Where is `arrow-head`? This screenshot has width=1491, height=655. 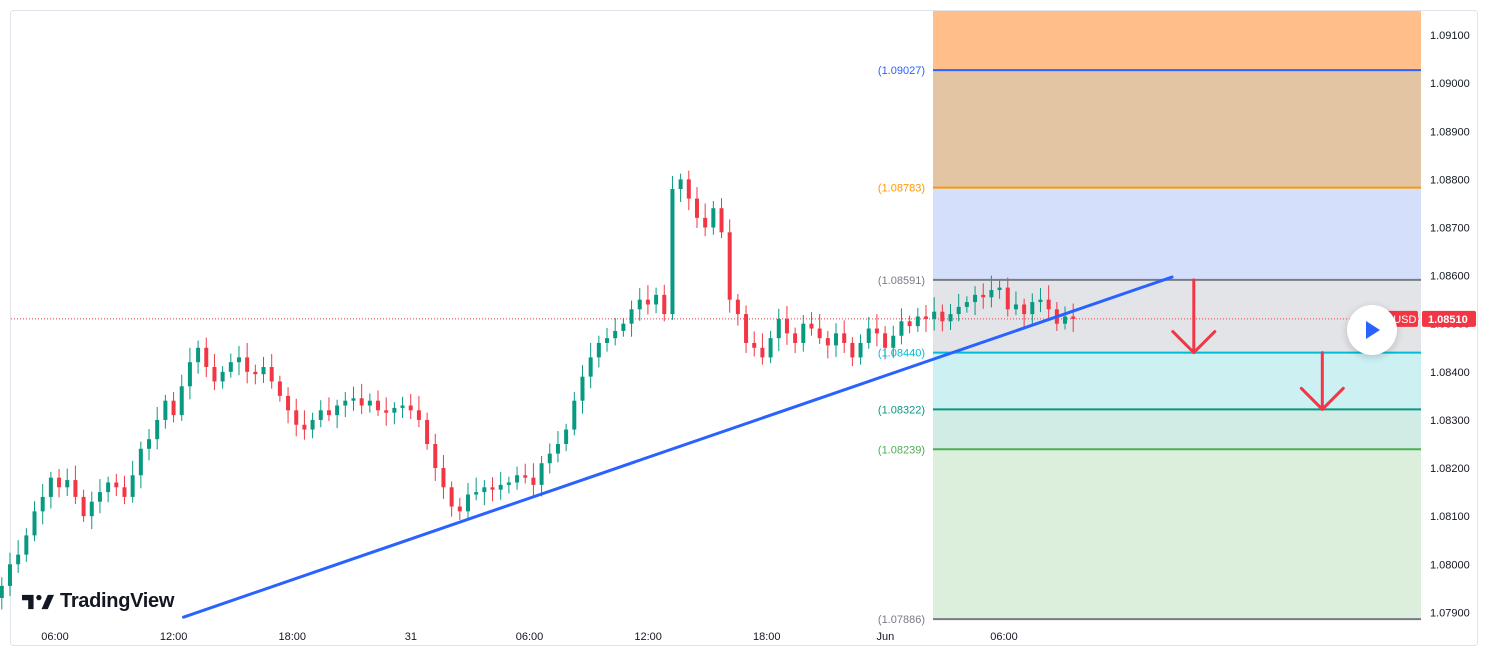
arrow-head is located at coordinates (1194, 342).